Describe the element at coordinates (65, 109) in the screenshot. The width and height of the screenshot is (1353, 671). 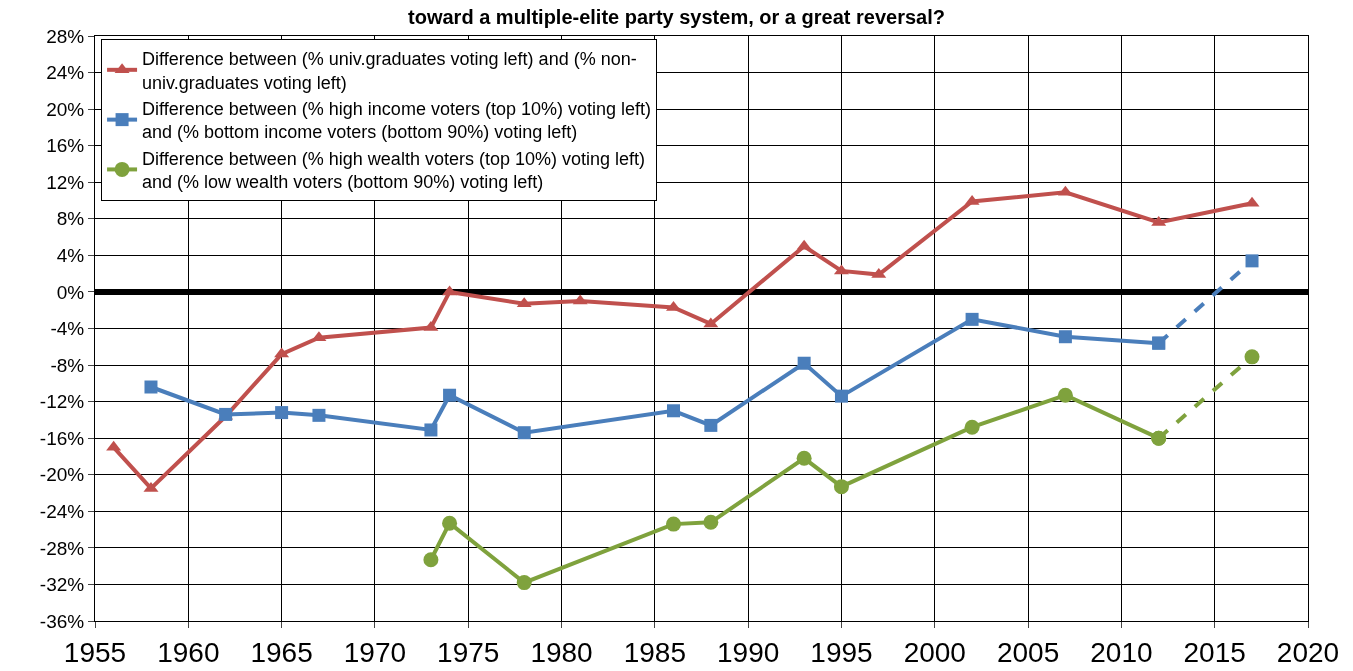
I see `y-tick-label: 20%` at that location.